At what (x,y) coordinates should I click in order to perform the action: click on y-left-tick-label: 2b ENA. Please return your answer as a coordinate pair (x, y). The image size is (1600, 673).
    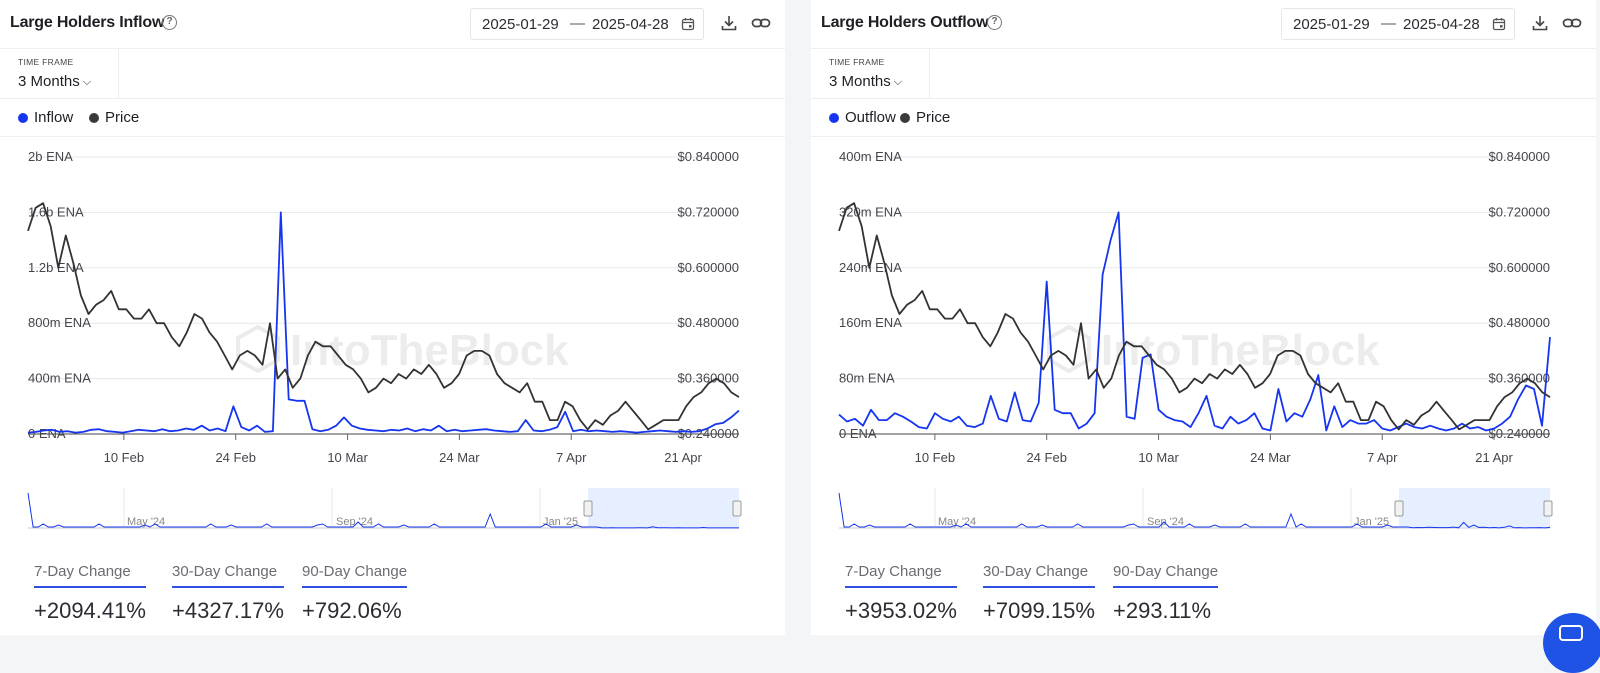
    Looking at the image, I should click on (50, 156).